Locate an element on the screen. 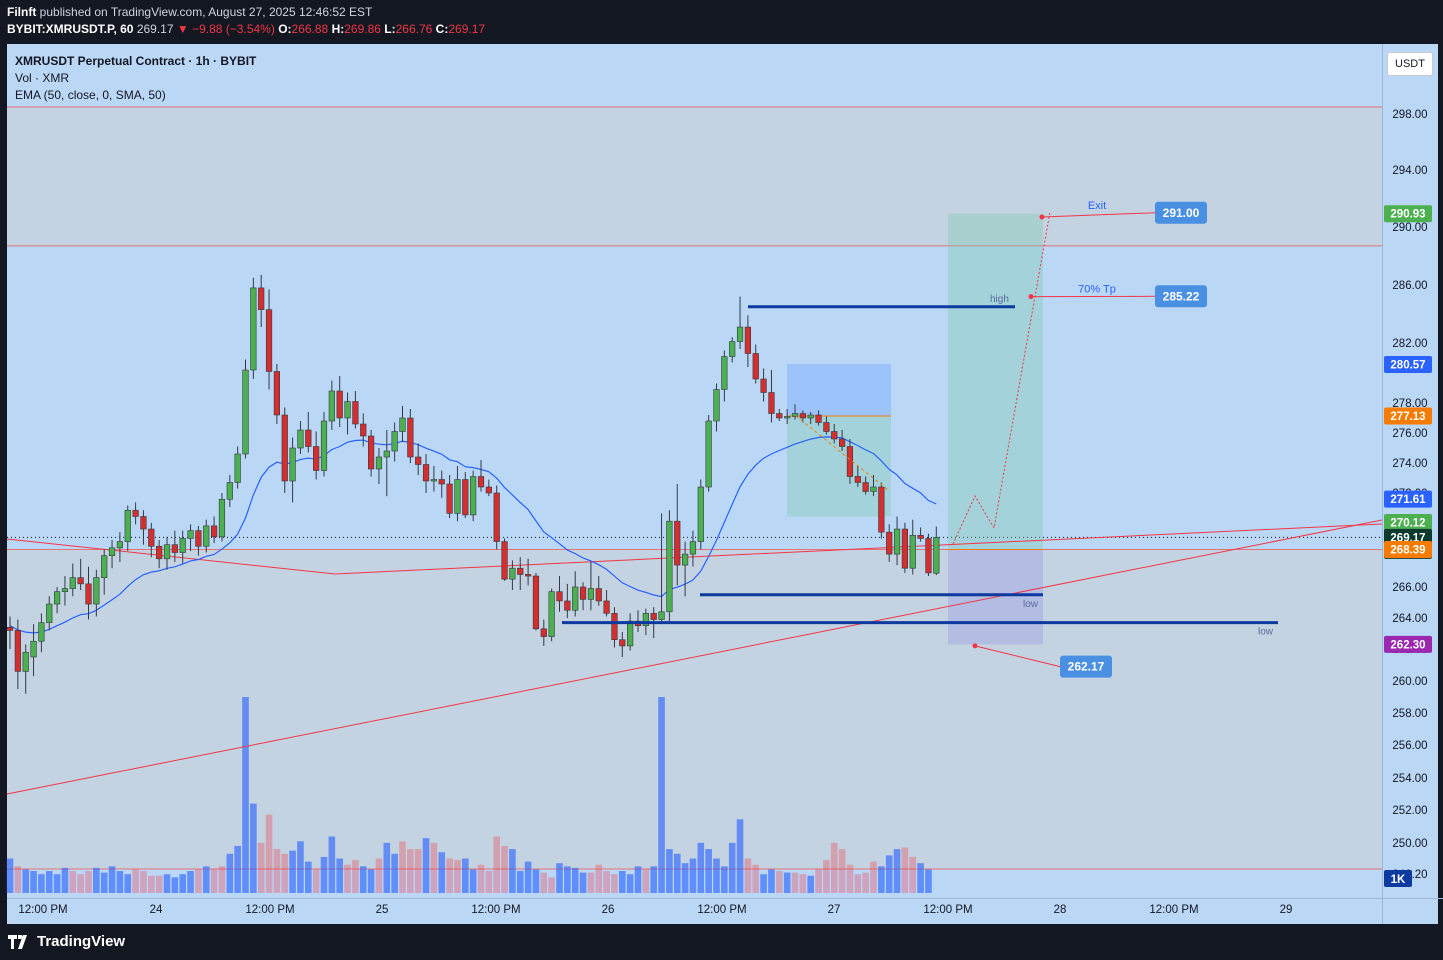  price-tick-label: 254.00 is located at coordinates (1409, 779).